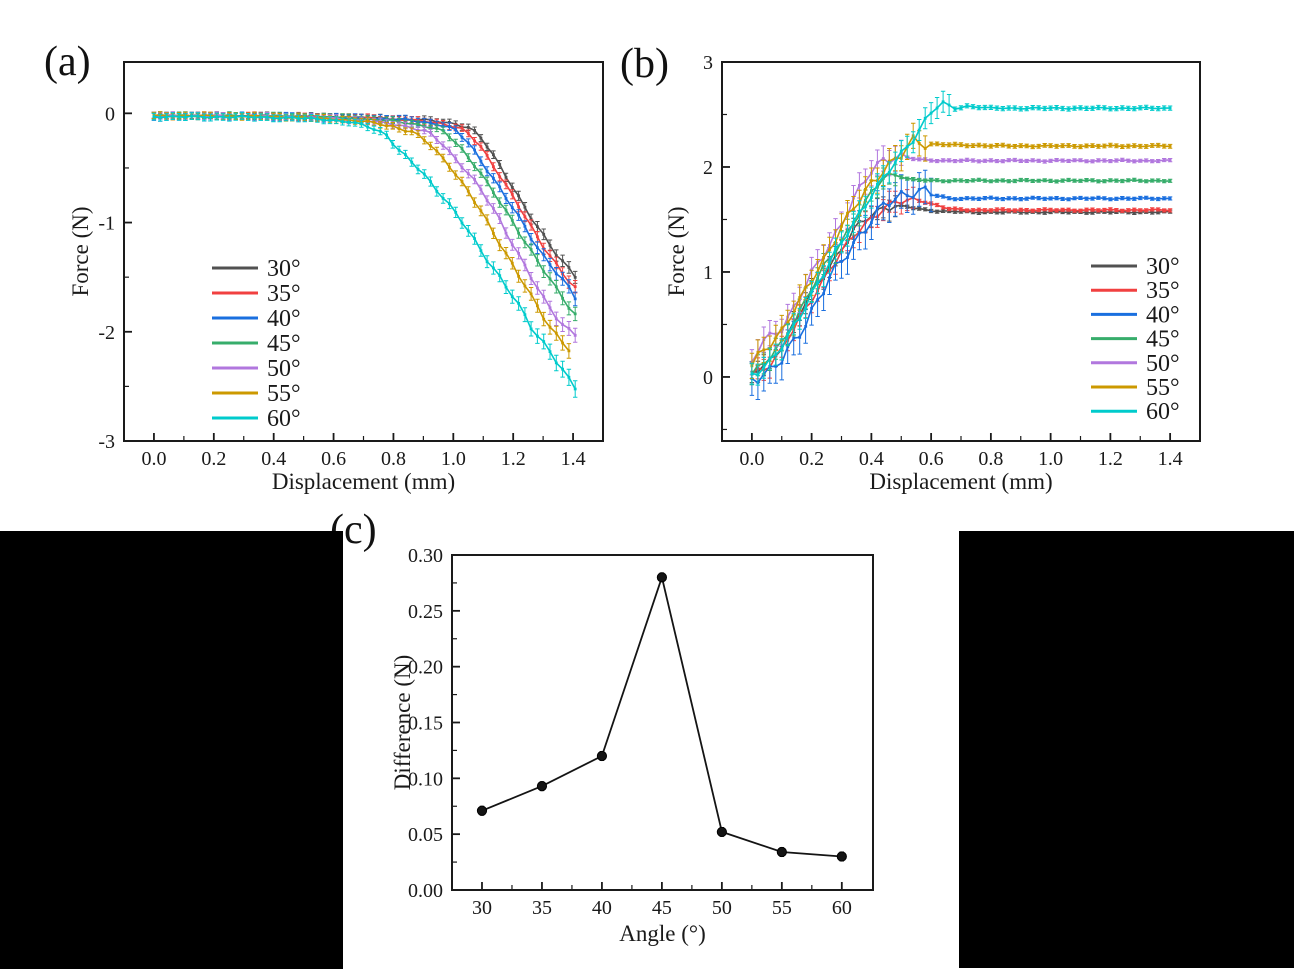 The height and width of the screenshot is (973, 1294). I want to click on panel-c-xlabel: Angle (°), so click(662, 933).